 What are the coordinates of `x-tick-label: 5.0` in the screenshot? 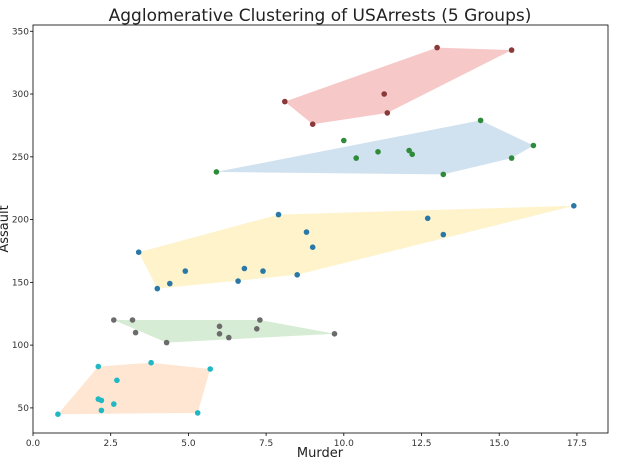 It's located at (188, 444).